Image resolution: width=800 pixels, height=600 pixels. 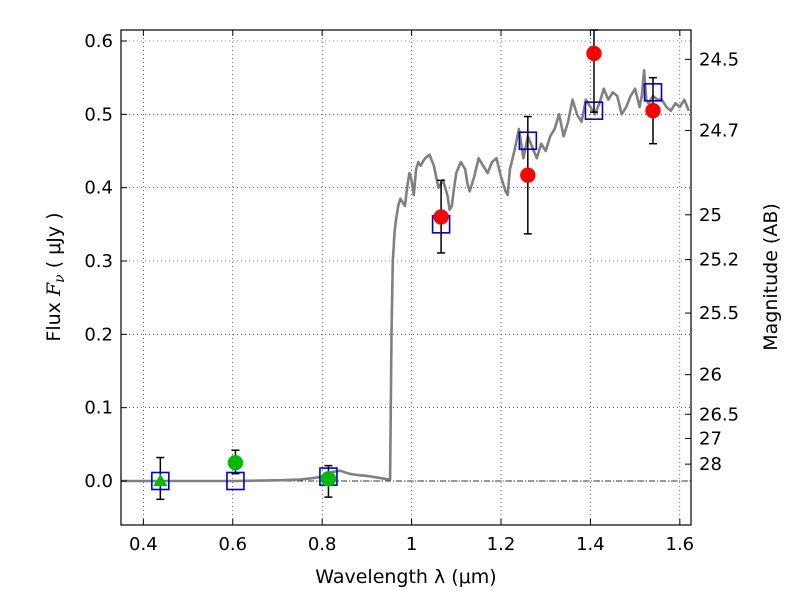 What do you see at coordinates (710, 375) in the screenshot?
I see `y2-tick-label: 26` at bounding box center [710, 375].